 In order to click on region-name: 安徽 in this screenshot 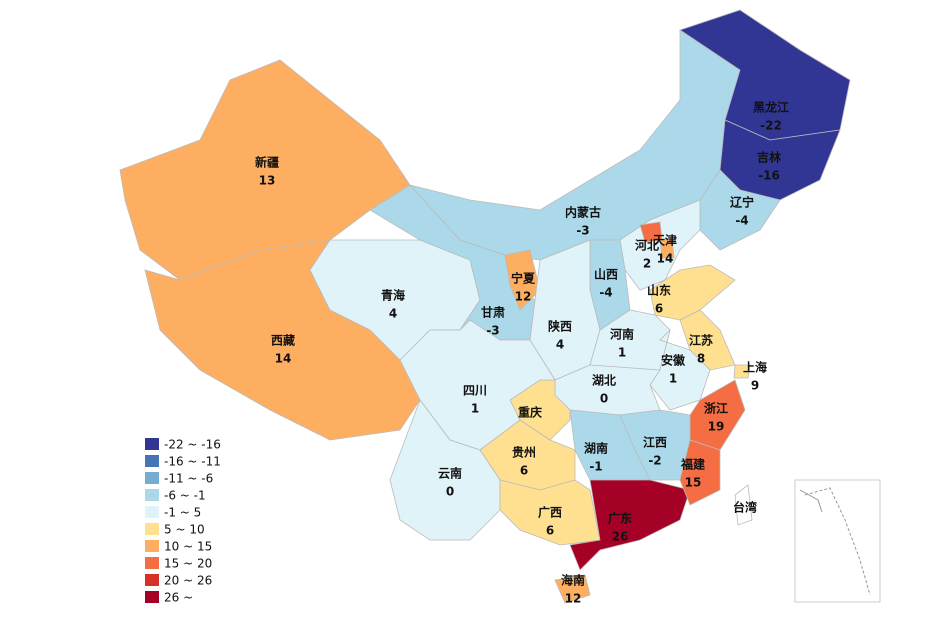, I will do `click(673, 360)`.